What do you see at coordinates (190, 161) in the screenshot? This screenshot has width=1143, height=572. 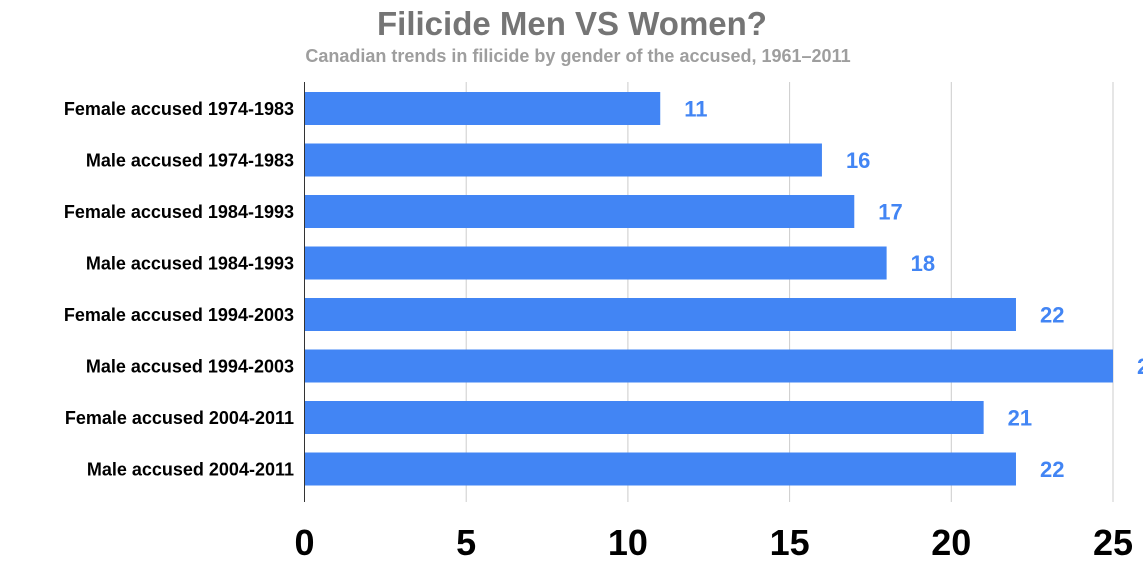 I see `category-label: Male accused 1974-1983` at bounding box center [190, 161].